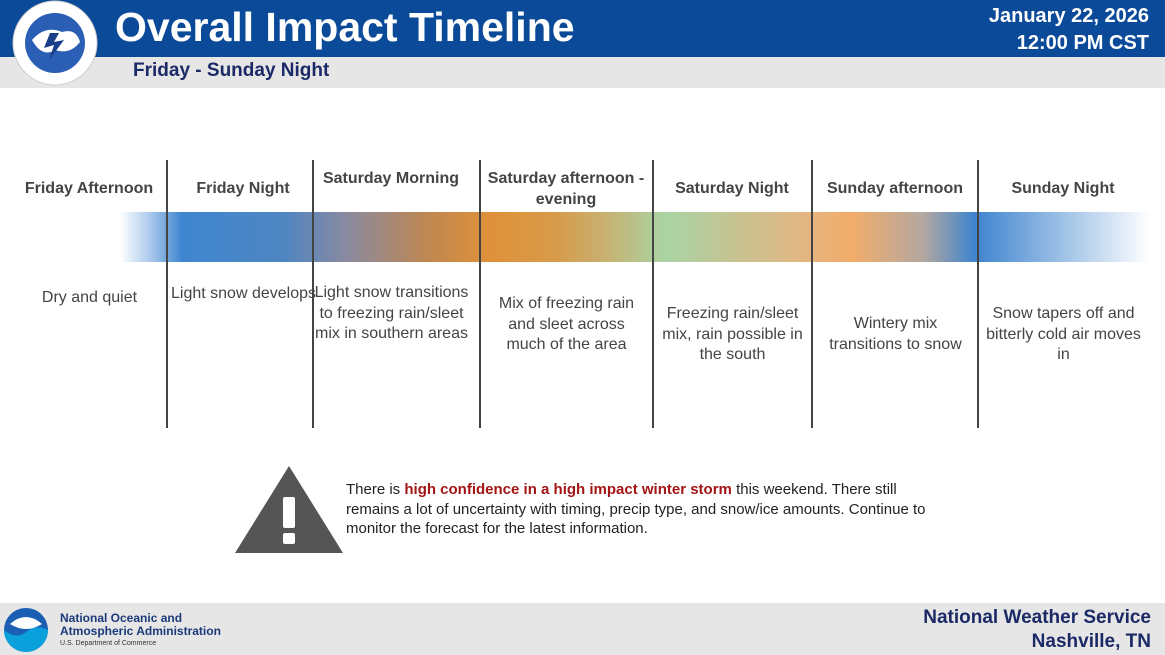  Describe the element at coordinates (26, 630) in the screenshot. I see `noaa-logo` at that location.